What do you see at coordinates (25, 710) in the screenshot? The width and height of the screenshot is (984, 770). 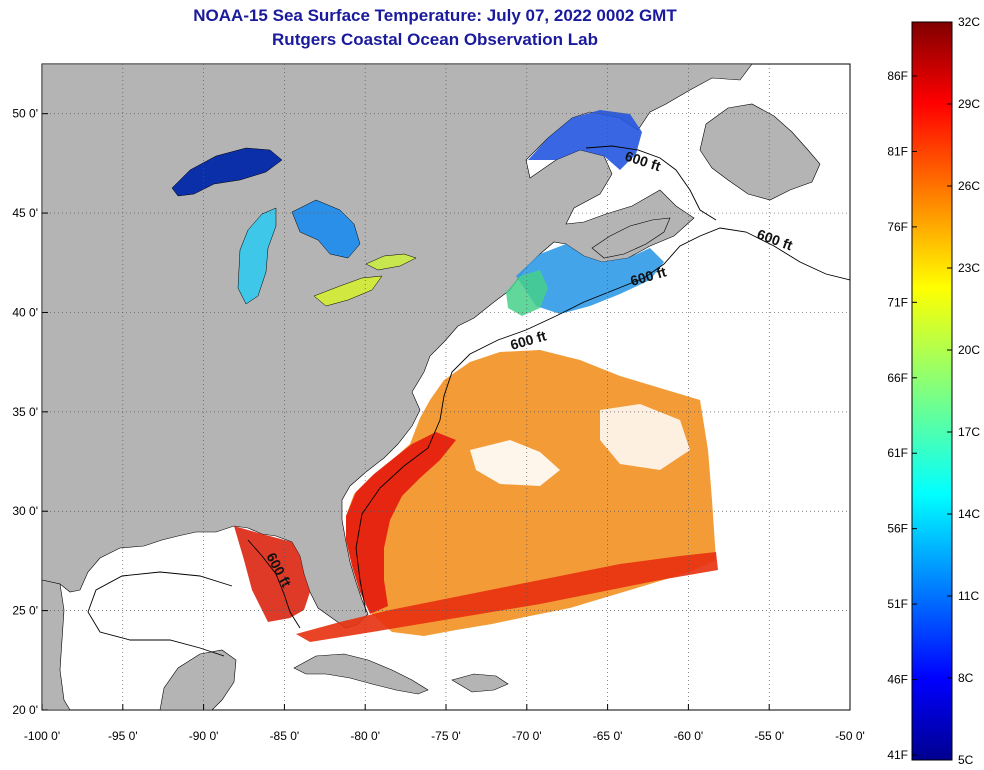 I see `lat-tick-label: 20 0'` at bounding box center [25, 710].